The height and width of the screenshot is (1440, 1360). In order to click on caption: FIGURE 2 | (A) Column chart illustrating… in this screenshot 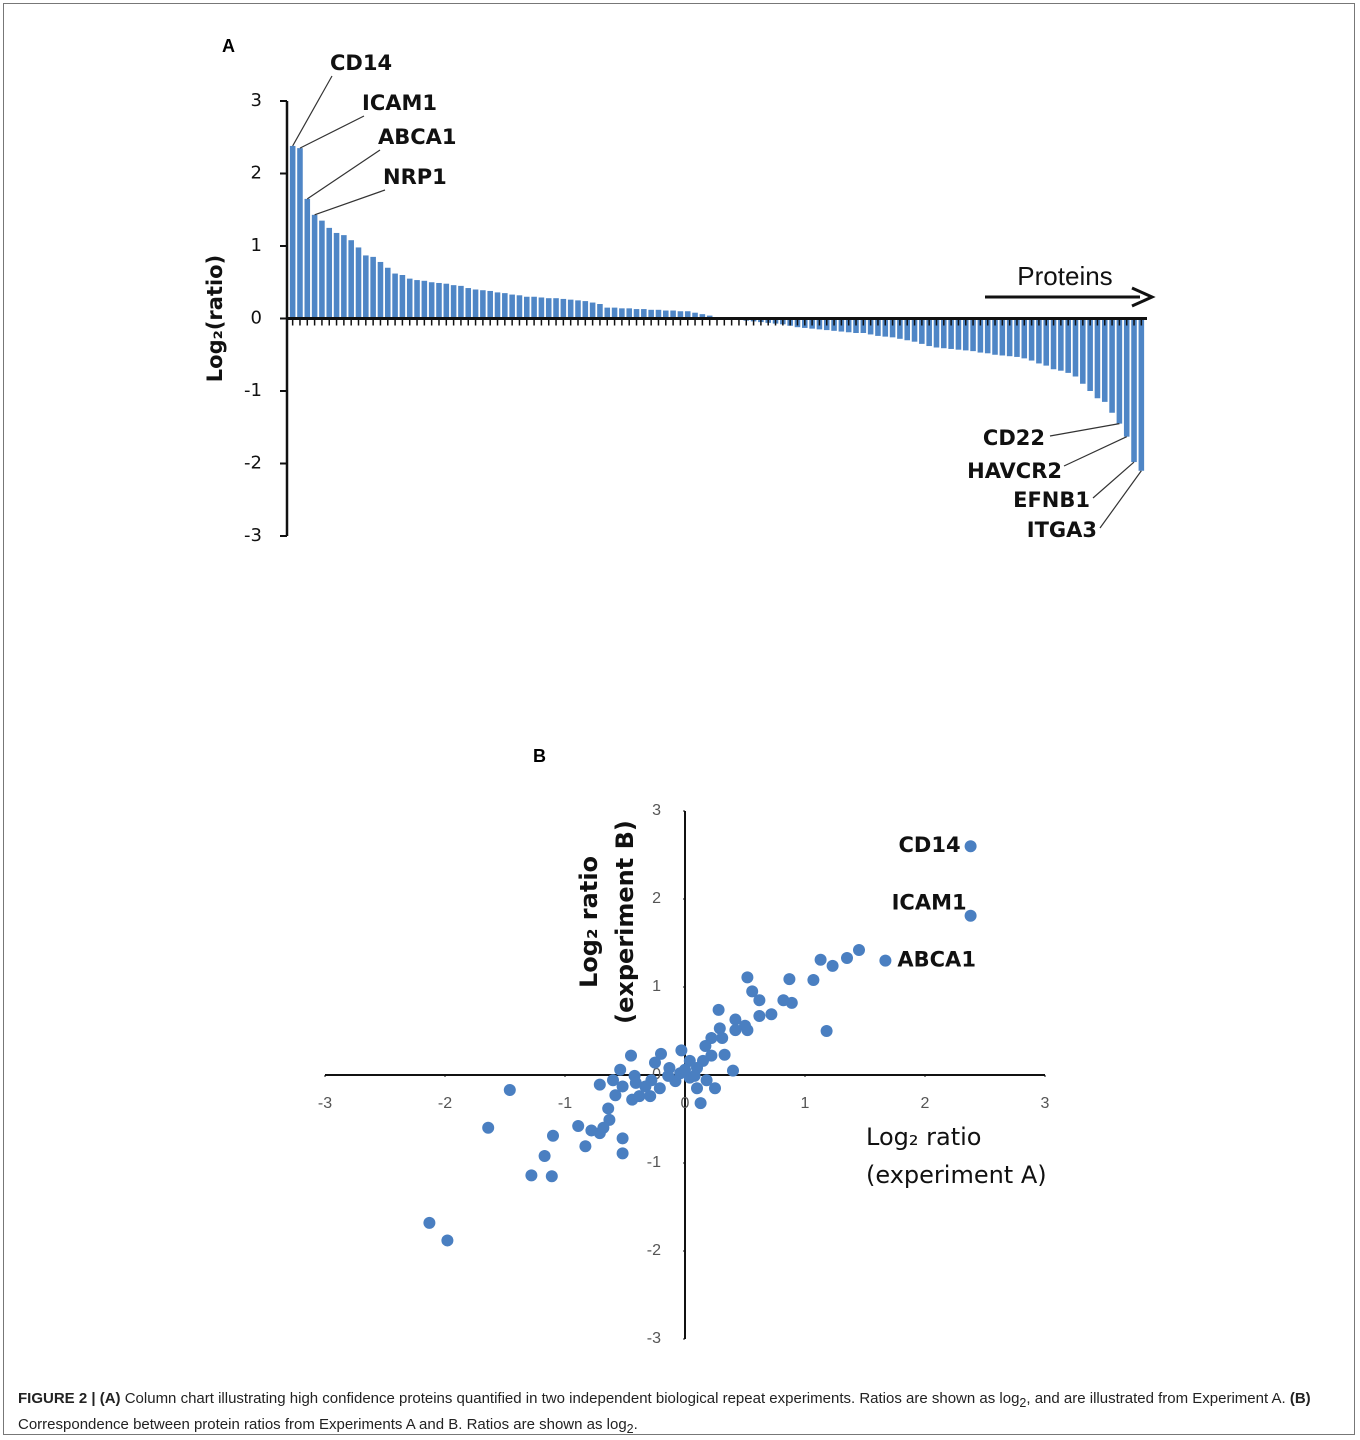, I will do `click(680, 1414)`.